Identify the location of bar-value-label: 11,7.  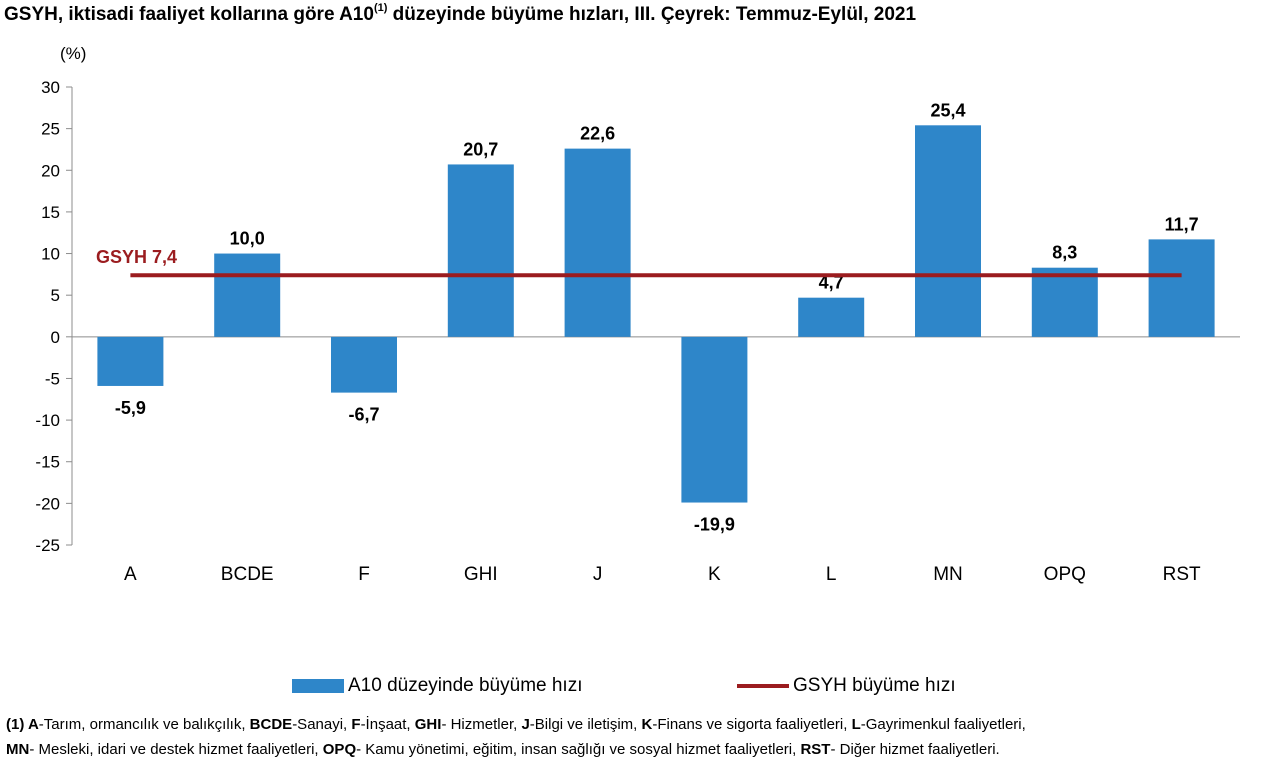
(1182, 224).